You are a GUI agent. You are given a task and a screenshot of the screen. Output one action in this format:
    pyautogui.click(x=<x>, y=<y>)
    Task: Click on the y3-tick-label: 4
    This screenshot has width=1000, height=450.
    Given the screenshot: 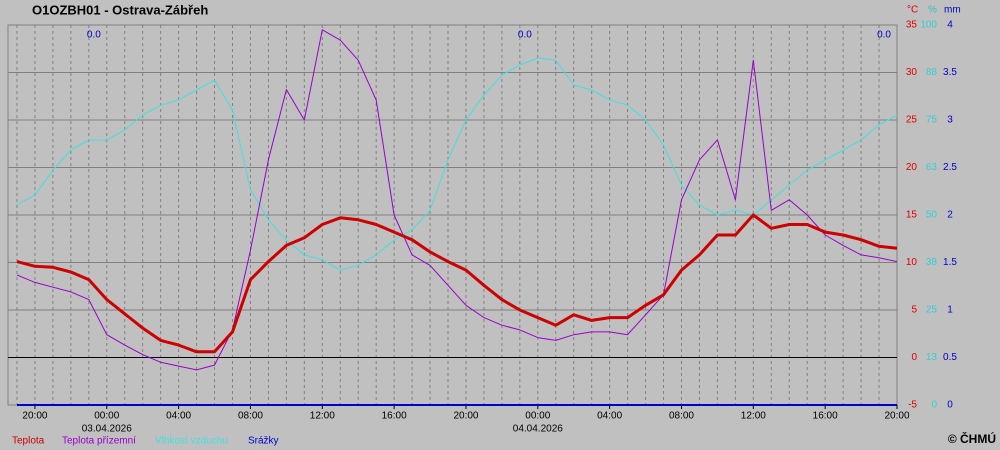 What is the action you would take?
    pyautogui.click(x=950, y=25)
    